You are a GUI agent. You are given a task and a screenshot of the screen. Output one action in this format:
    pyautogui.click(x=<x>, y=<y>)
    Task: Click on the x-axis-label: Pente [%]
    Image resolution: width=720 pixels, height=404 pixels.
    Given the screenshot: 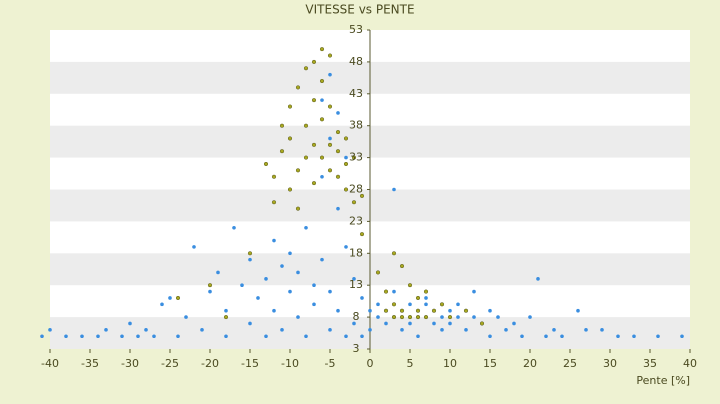 What is the action you would take?
    pyautogui.click(x=663, y=380)
    